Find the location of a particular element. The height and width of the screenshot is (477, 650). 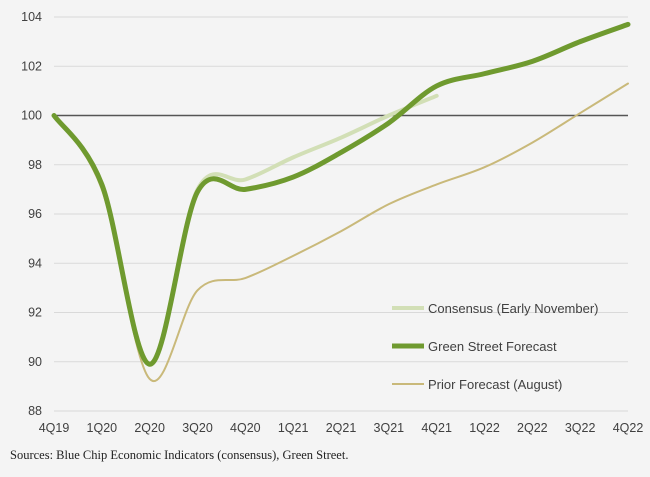

legend-label: Green Street Forecast is located at coordinates (492, 346).